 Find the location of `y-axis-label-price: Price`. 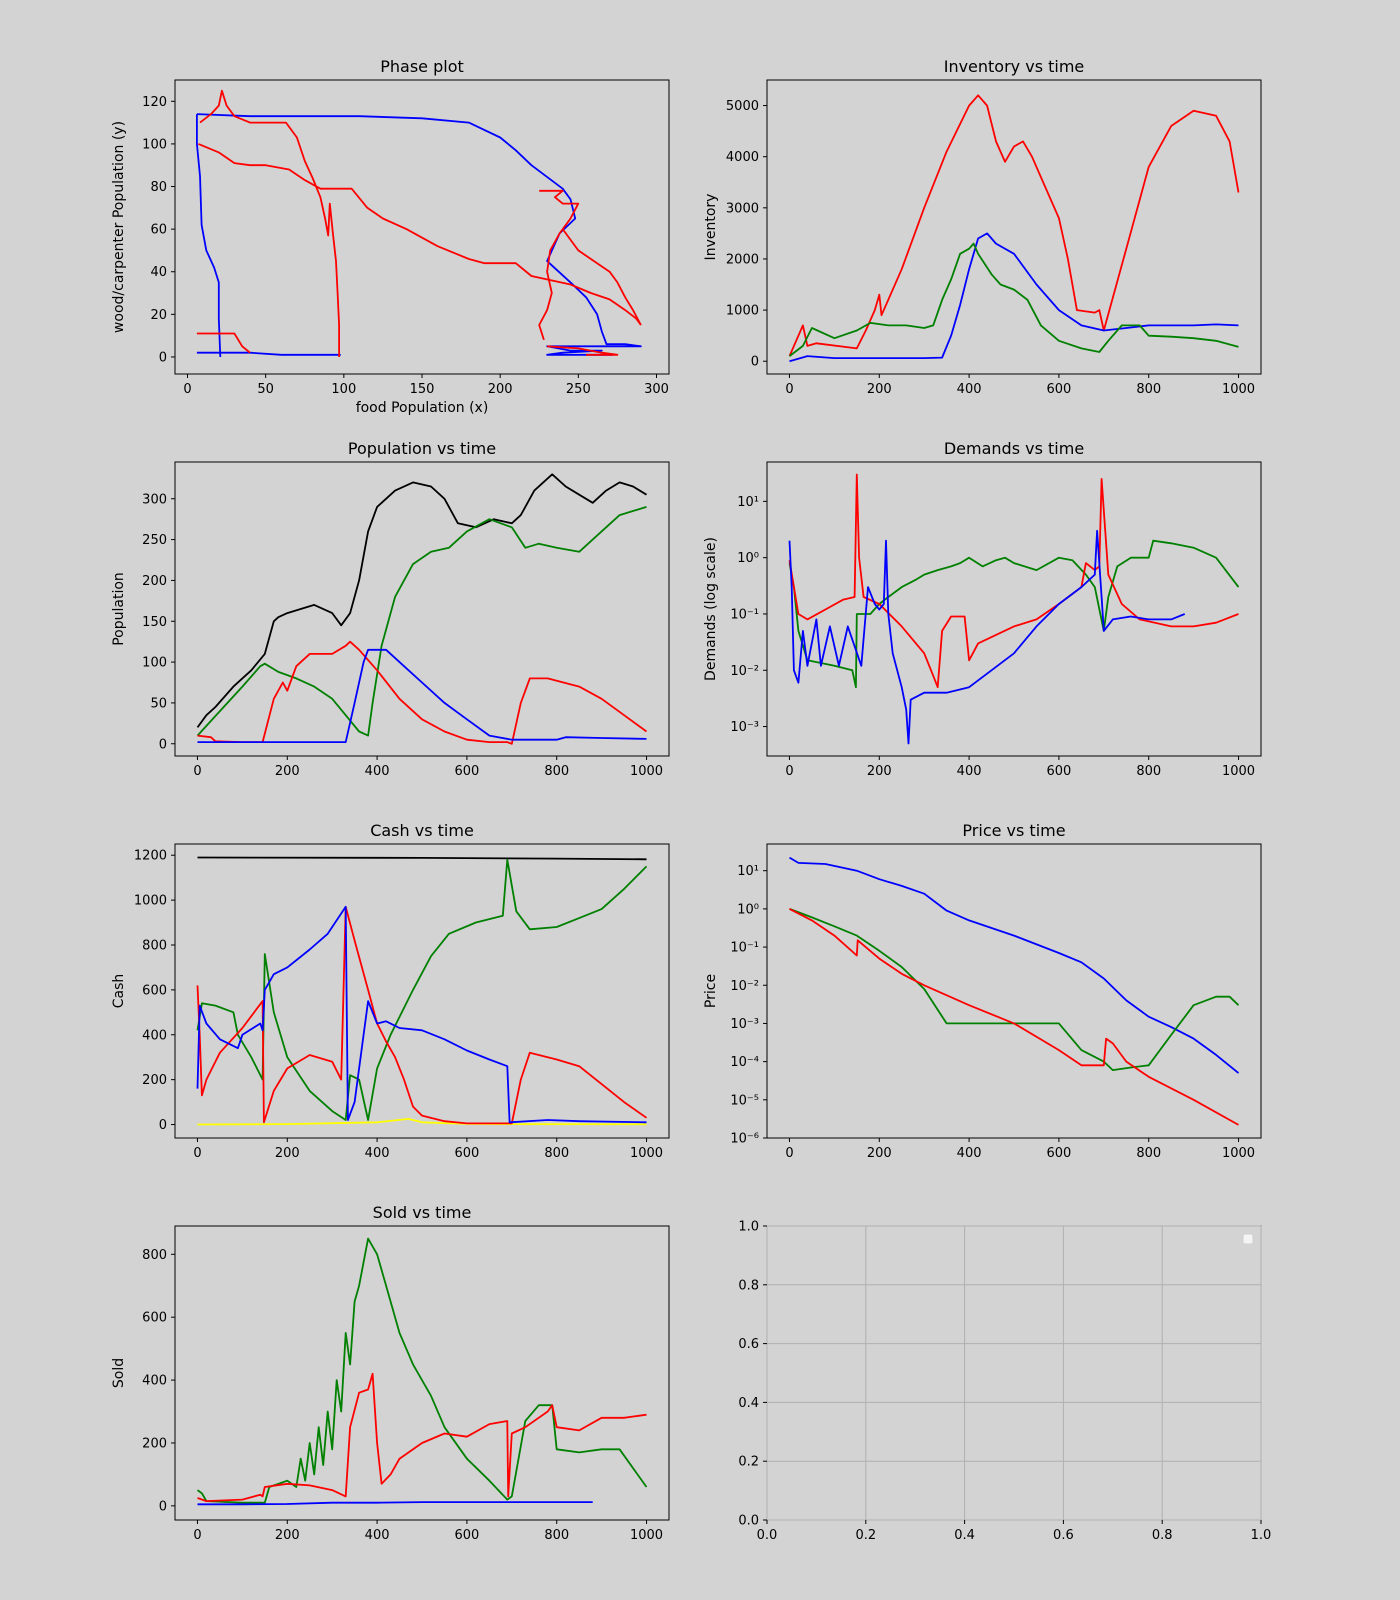

y-axis-label-price: Price is located at coordinates (711, 991).